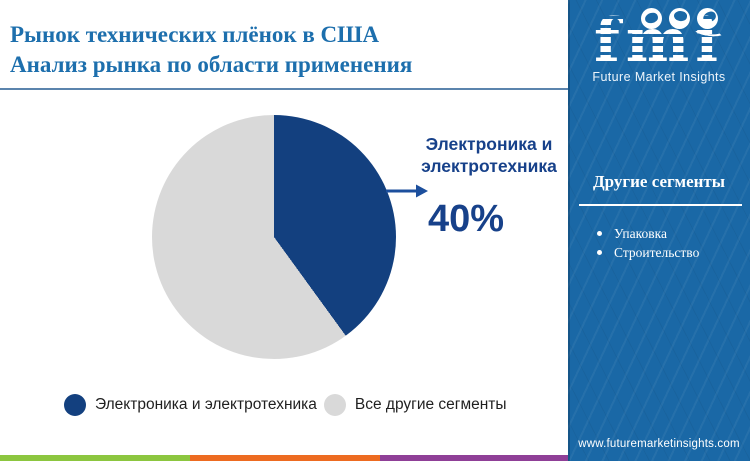 The width and height of the screenshot is (750, 461). I want to click on callout-label: Электроника и электротехника, so click(489, 155).